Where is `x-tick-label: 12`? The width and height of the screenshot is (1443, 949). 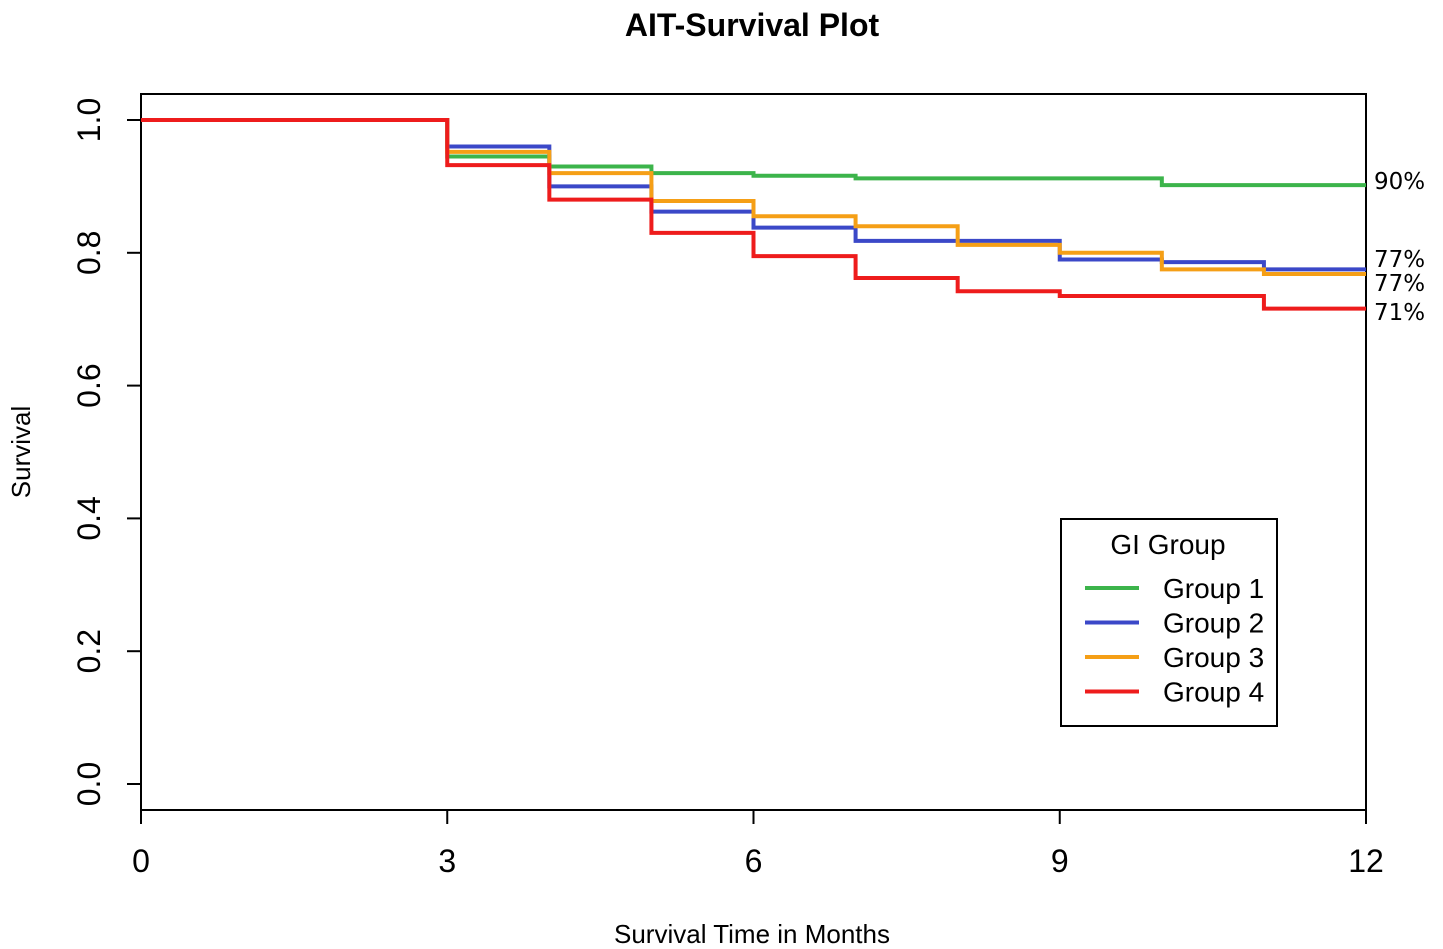
x-tick-label: 12 is located at coordinates (1366, 861).